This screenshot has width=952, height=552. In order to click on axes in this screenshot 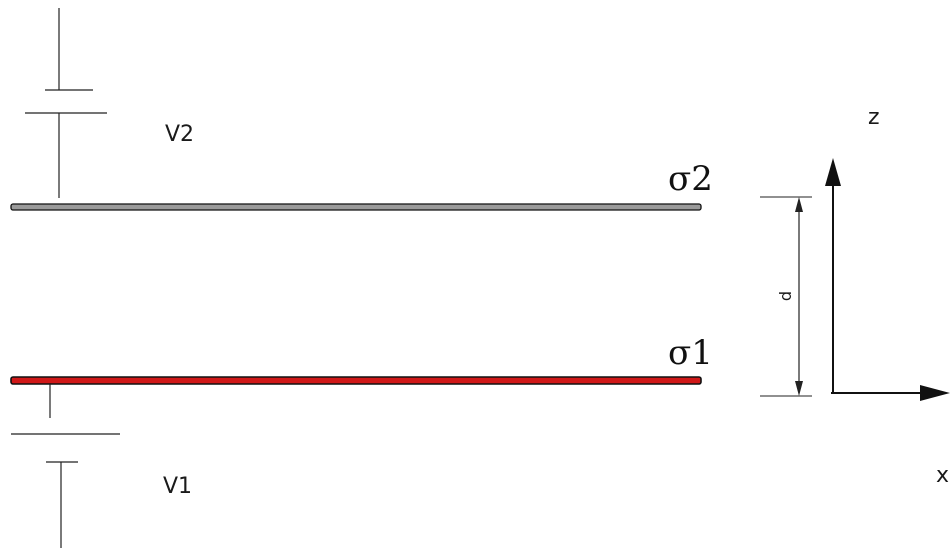, I will do `click(887, 279)`.